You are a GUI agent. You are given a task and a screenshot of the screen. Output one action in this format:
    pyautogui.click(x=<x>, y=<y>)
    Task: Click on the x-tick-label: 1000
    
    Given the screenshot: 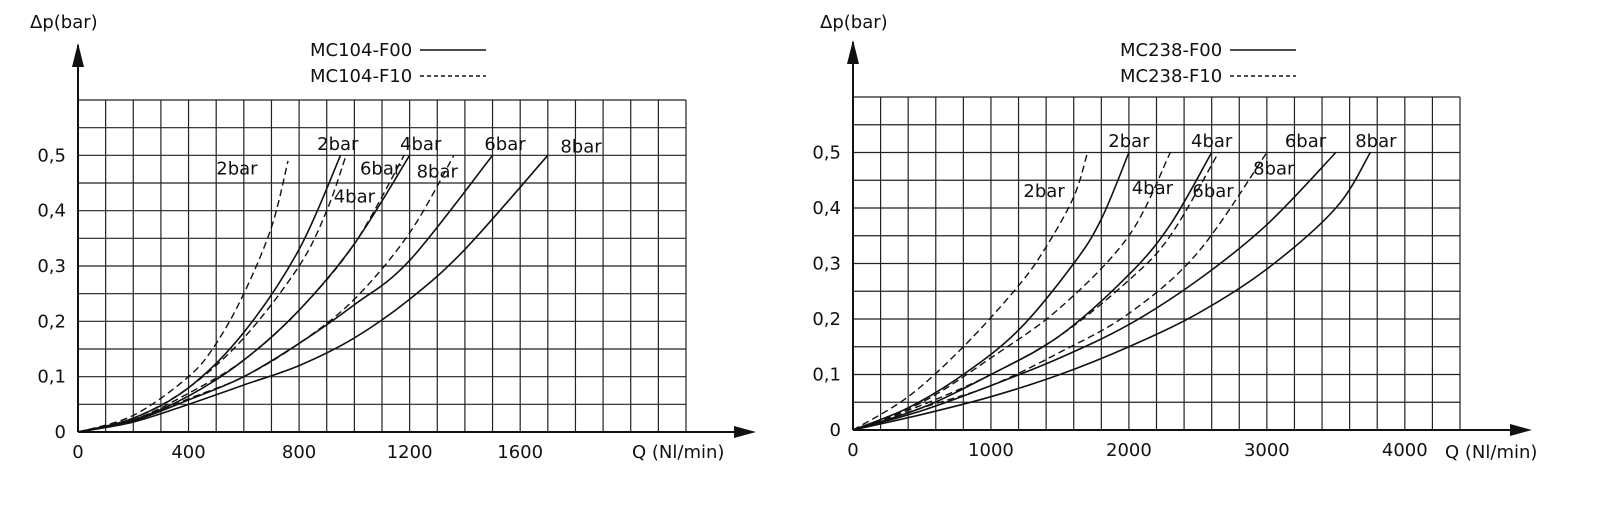 What is the action you would take?
    pyautogui.click(x=991, y=450)
    